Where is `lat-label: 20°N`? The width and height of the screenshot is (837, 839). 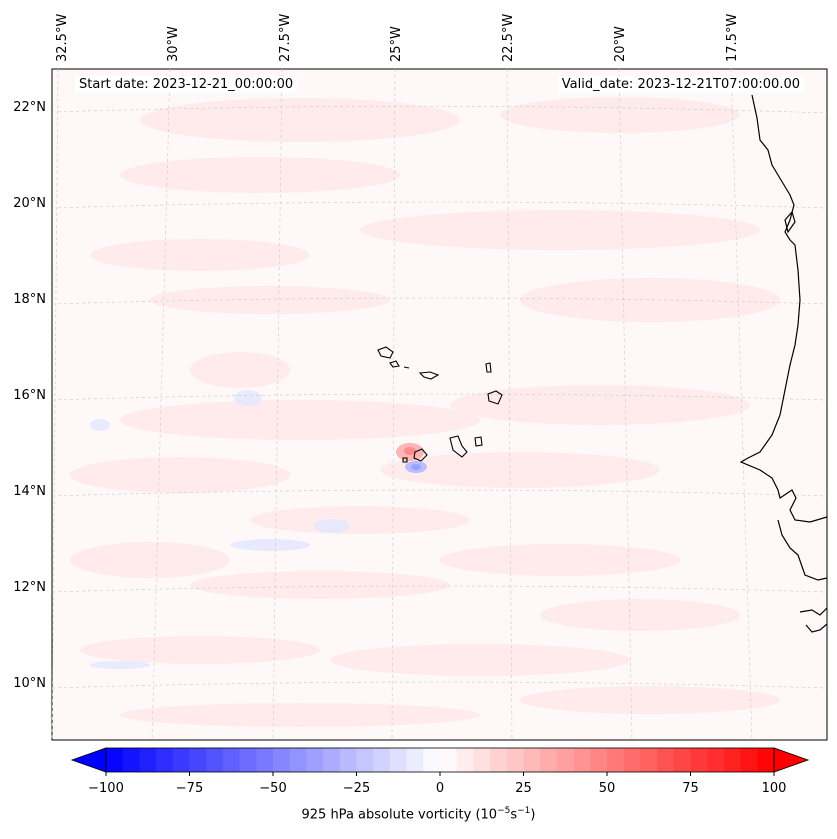
lat-label: 20°N is located at coordinates (29, 203).